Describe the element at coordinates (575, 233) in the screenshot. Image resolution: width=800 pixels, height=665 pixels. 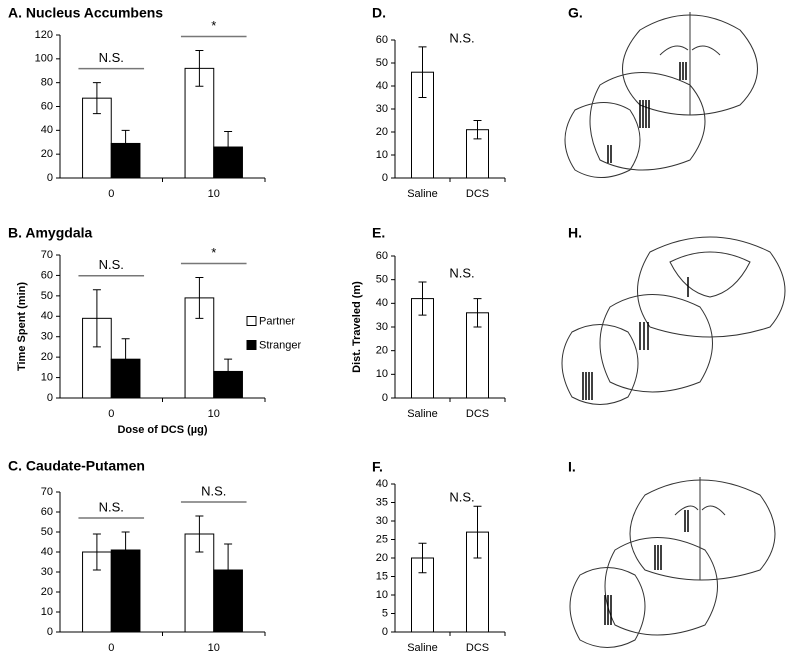
I see `panel-label: H.` at that location.